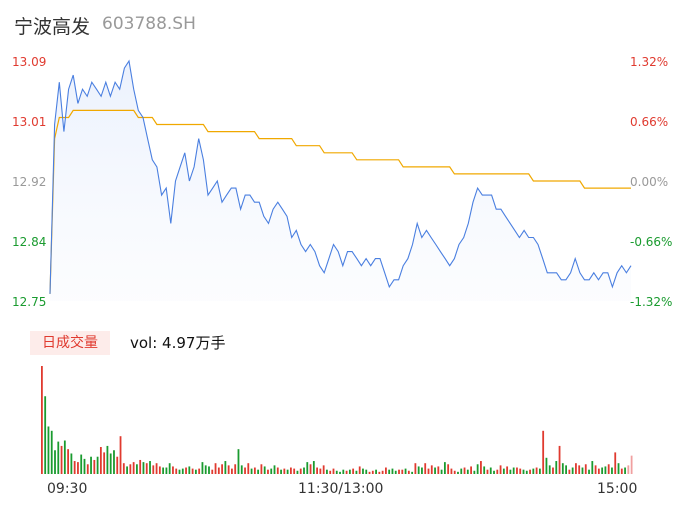  Describe the element at coordinates (67, 489) in the screenshot. I see `time-tick-open: 09:30` at that location.